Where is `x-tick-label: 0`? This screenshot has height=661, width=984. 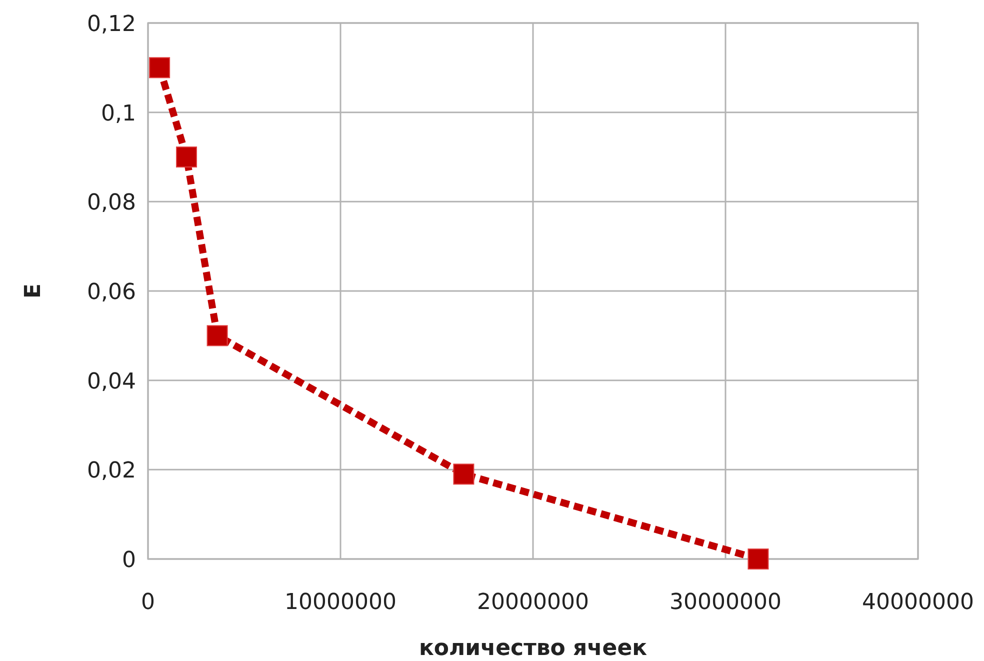
x-tick-label: 0 is located at coordinates (148, 602).